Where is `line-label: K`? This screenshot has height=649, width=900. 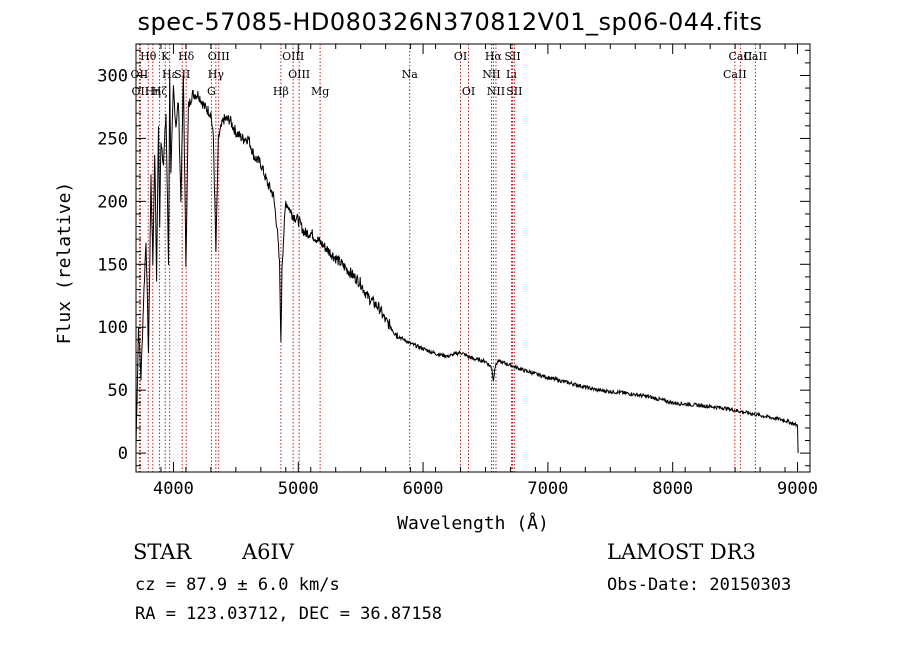
line-label: K is located at coordinates (165, 56).